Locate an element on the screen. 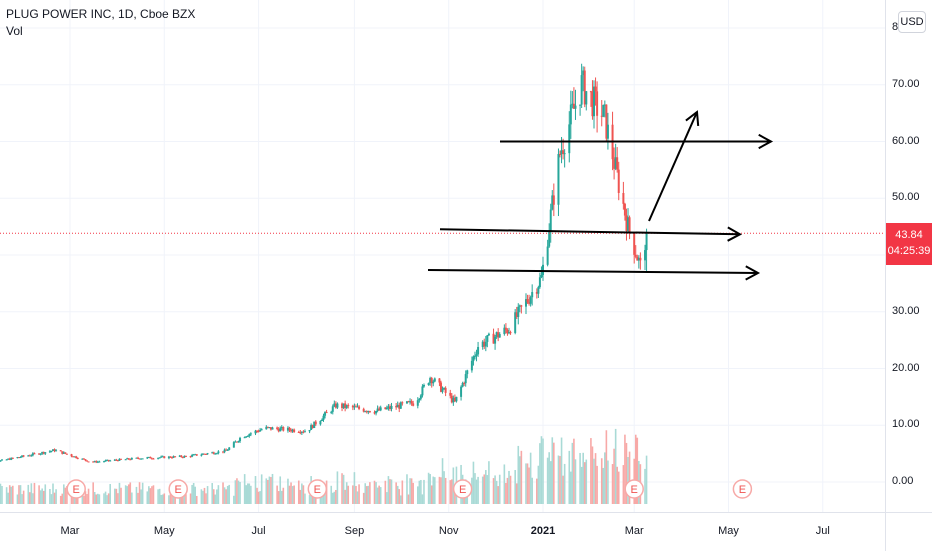  symbol-title: PLUG POWER INC, 1D, Cboe BZX is located at coordinates (101, 14).